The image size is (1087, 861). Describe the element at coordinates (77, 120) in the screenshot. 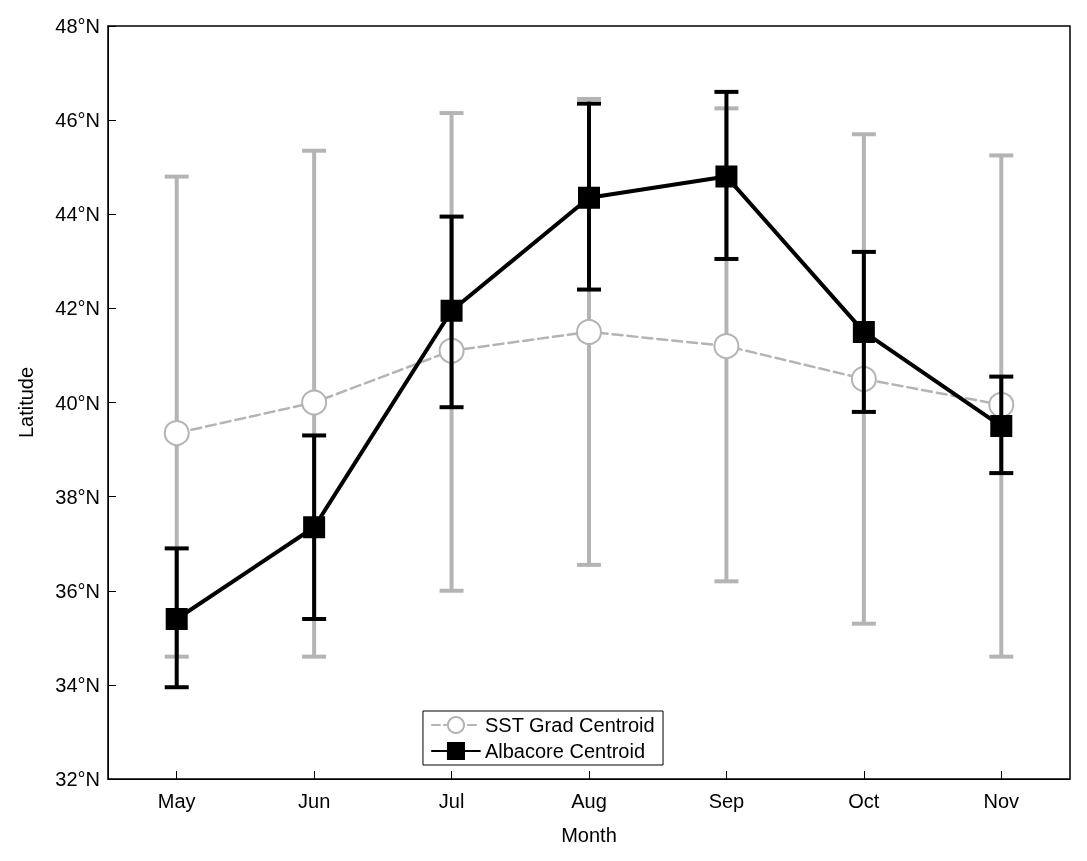

I see `y-tick-label: 46°N` at that location.